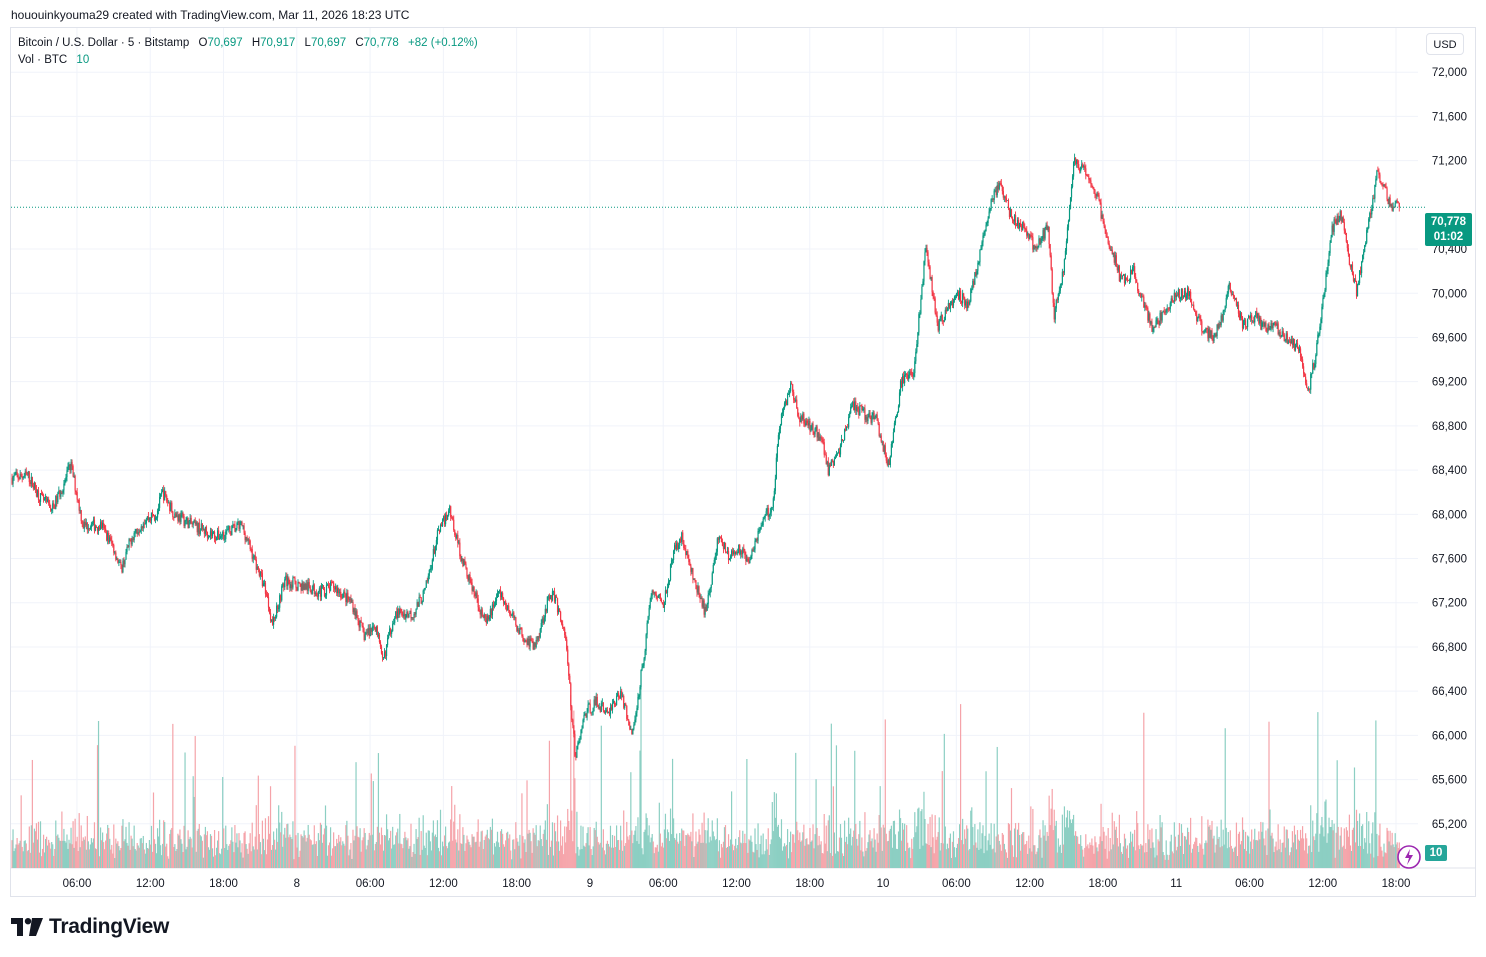 Image resolution: width=1486 pixels, height=957 pixels. What do you see at coordinates (1445, 44) in the screenshot?
I see `currency-button: USD` at bounding box center [1445, 44].